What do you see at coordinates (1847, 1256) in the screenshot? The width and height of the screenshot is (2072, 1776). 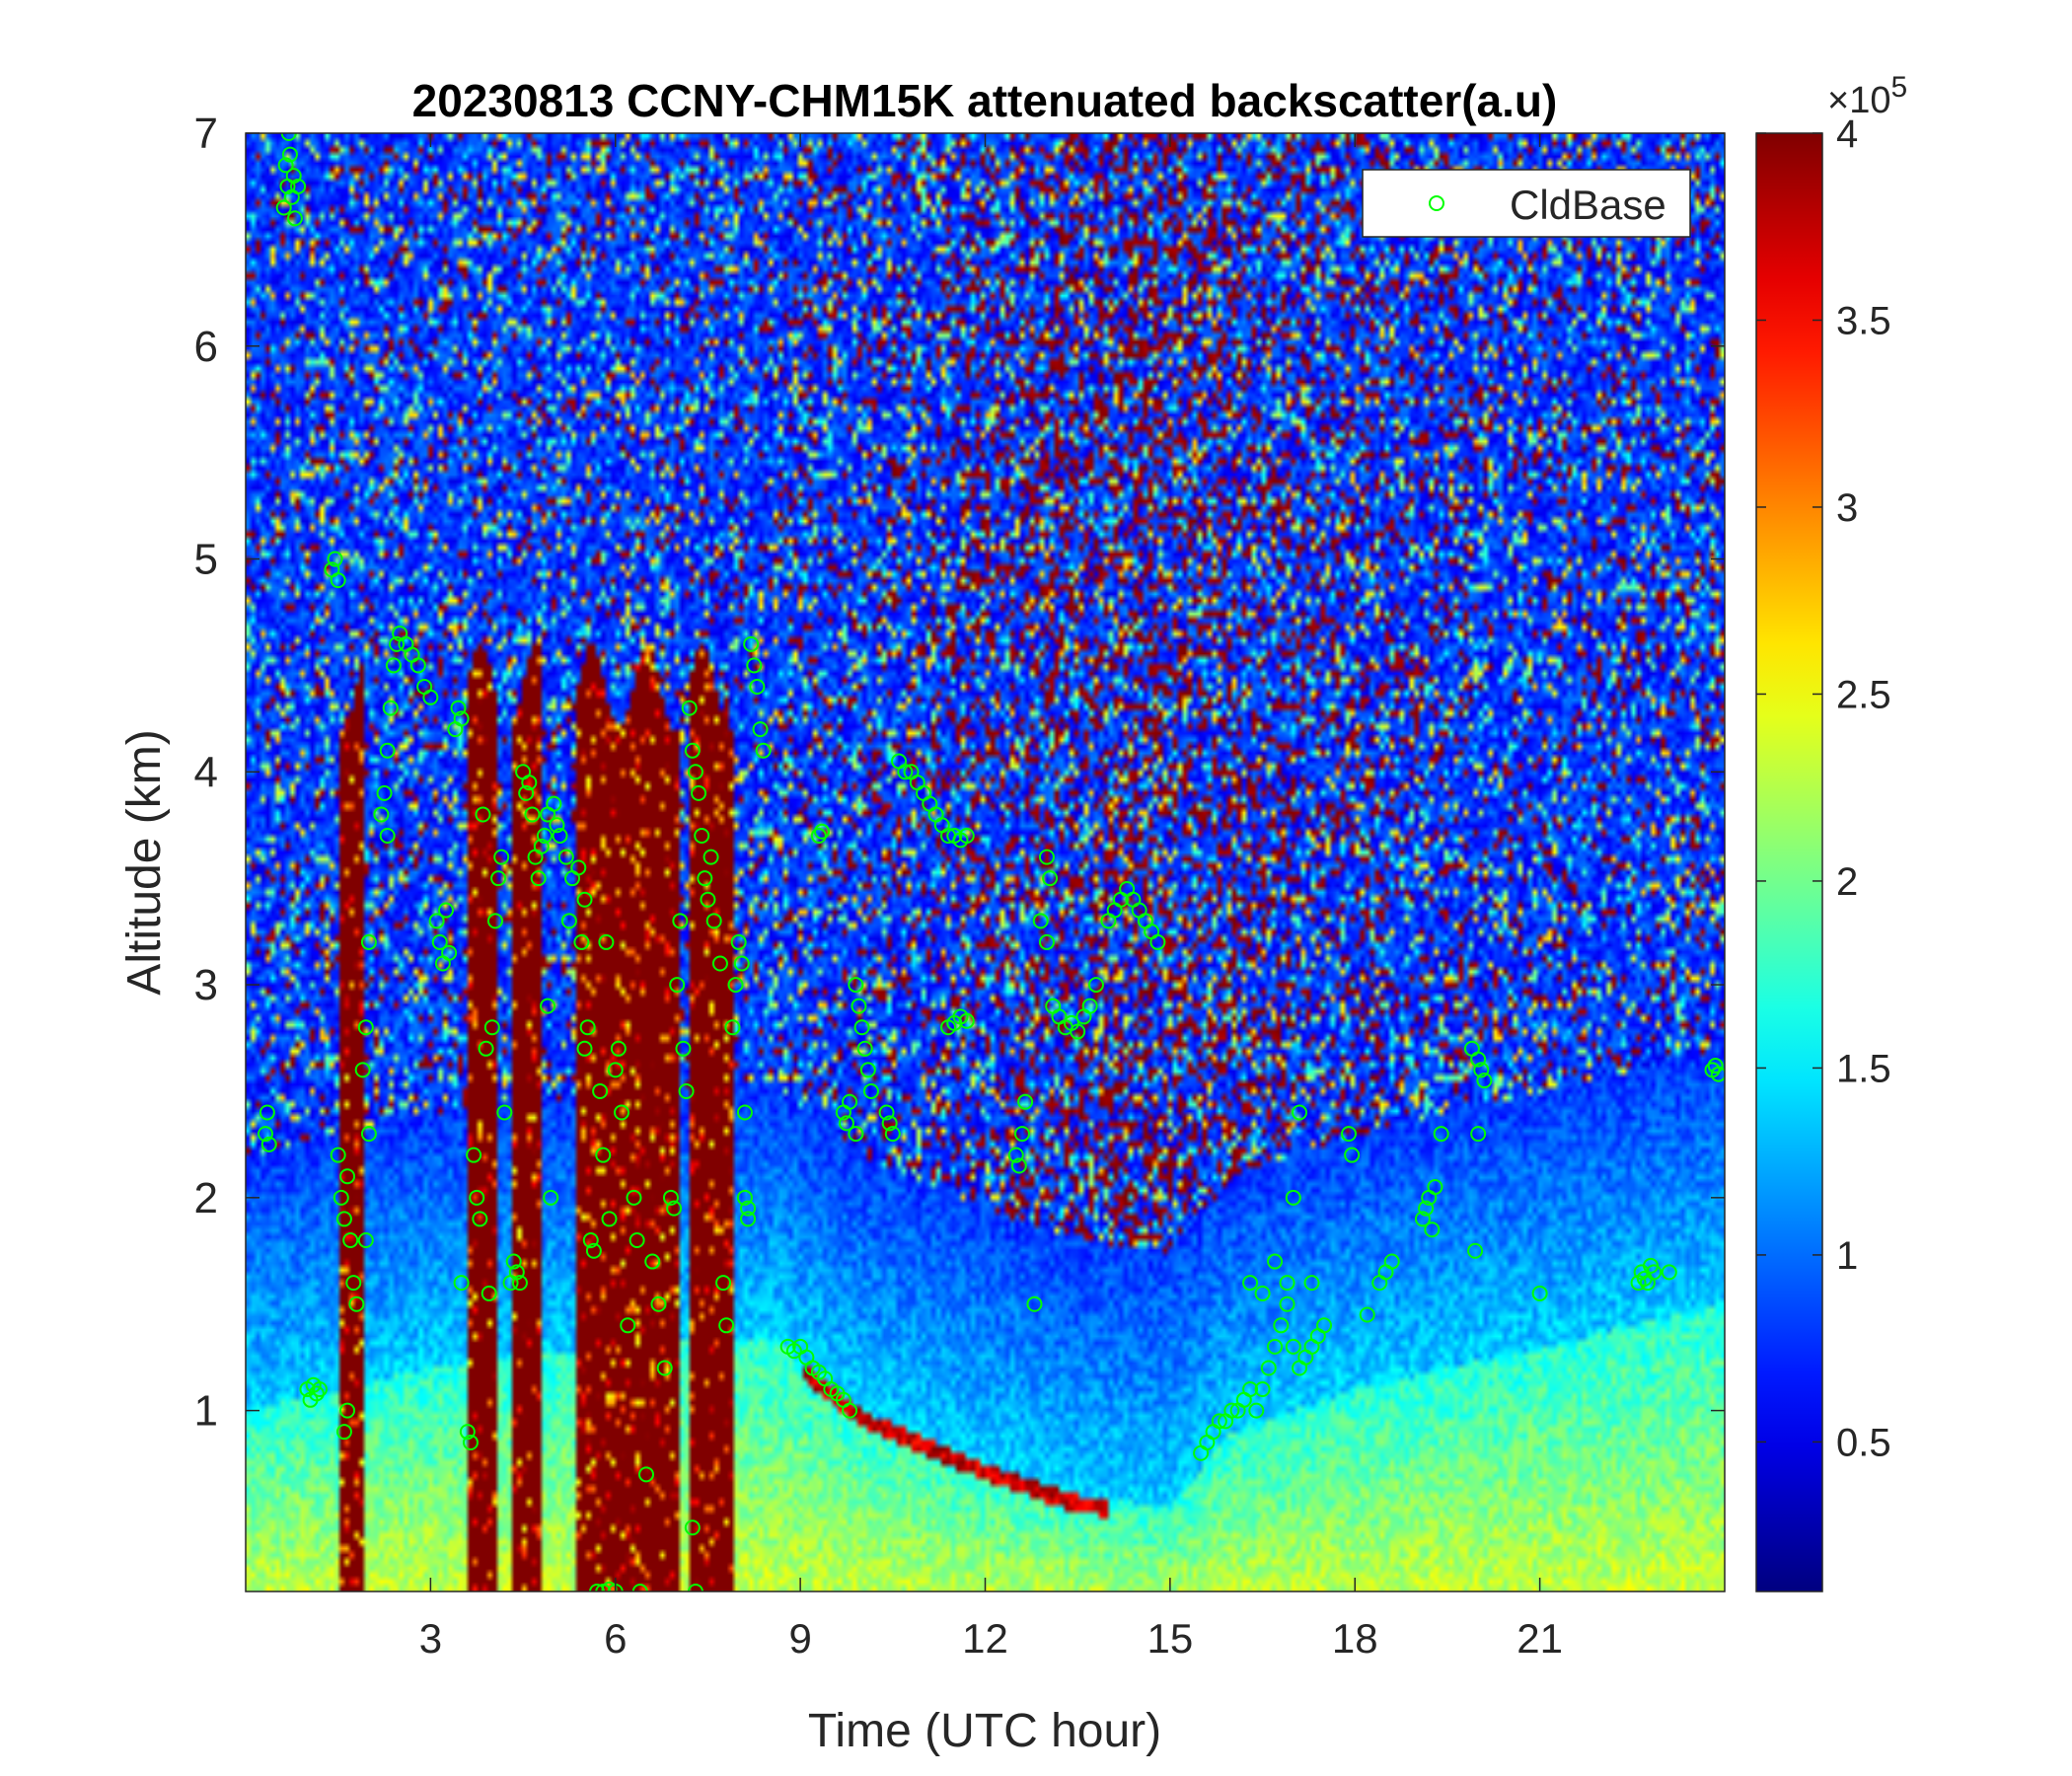 I see `colorbar-tick-label: 1` at bounding box center [1847, 1256].